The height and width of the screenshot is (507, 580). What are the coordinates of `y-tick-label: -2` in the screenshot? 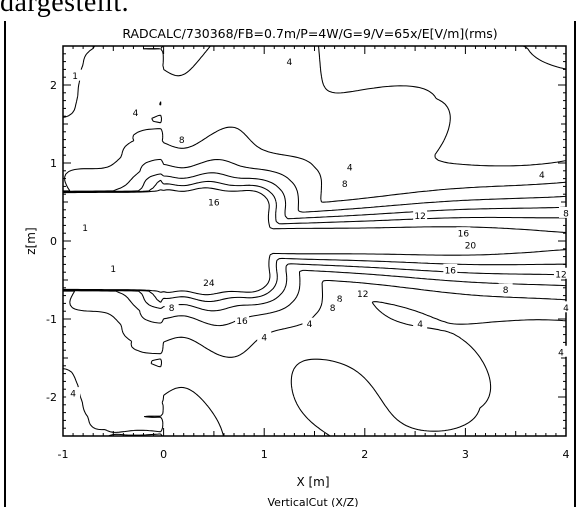 It's located at (51, 397).